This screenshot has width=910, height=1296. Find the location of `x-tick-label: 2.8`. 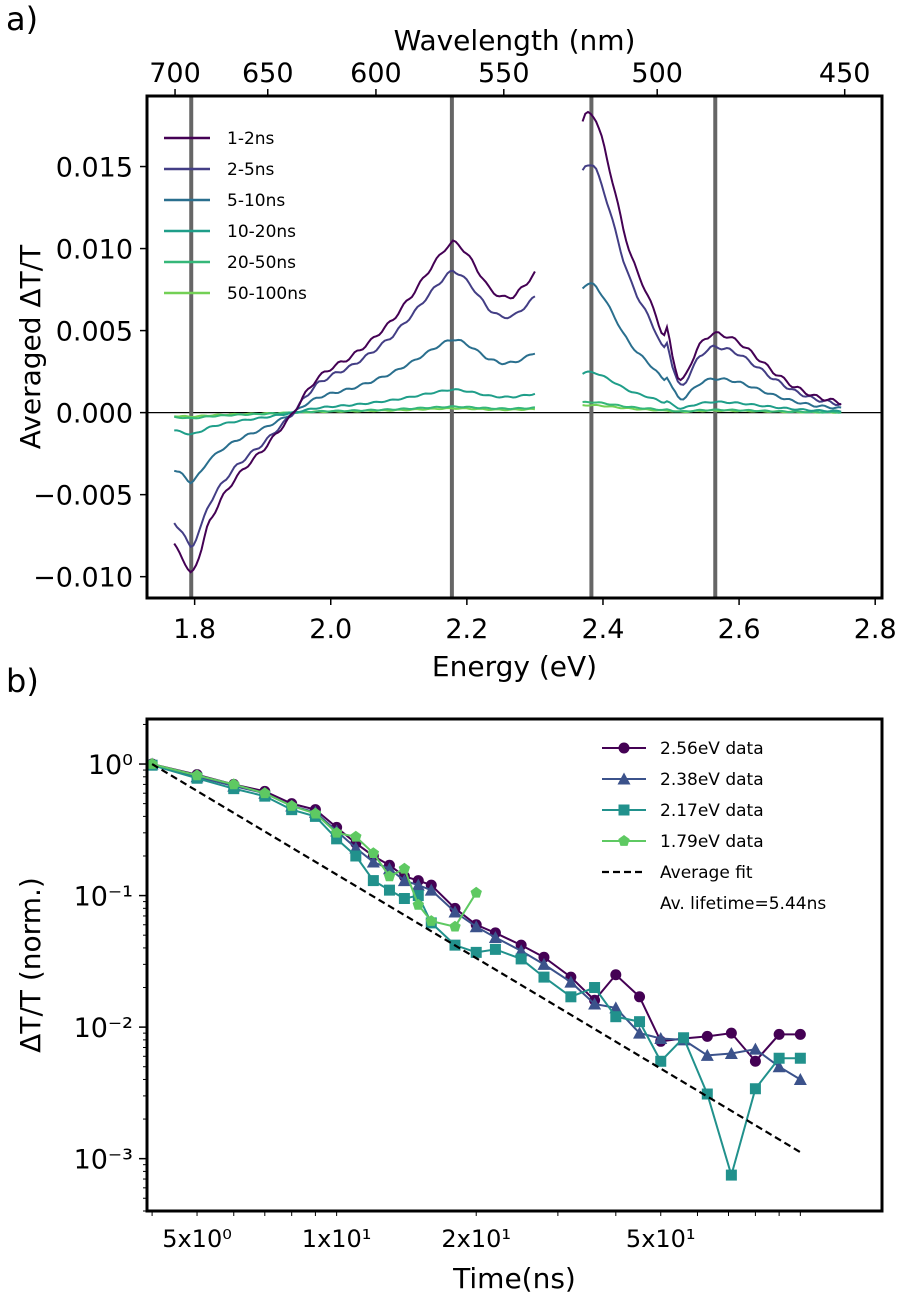

x-tick-label: 2.8 is located at coordinates (875, 629).